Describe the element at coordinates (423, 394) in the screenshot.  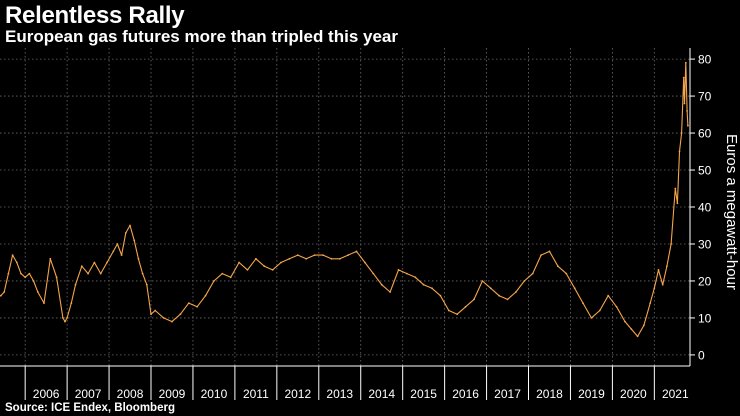
I see `x-tick-label: 2015` at that location.